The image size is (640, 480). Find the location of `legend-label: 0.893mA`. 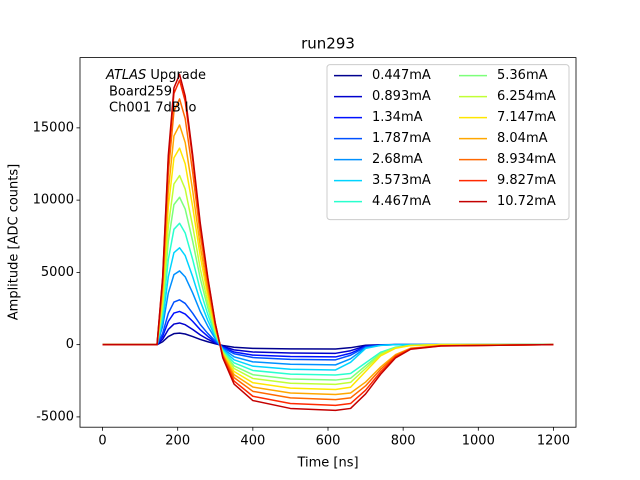

legend-label: 0.893mA is located at coordinates (401, 96).